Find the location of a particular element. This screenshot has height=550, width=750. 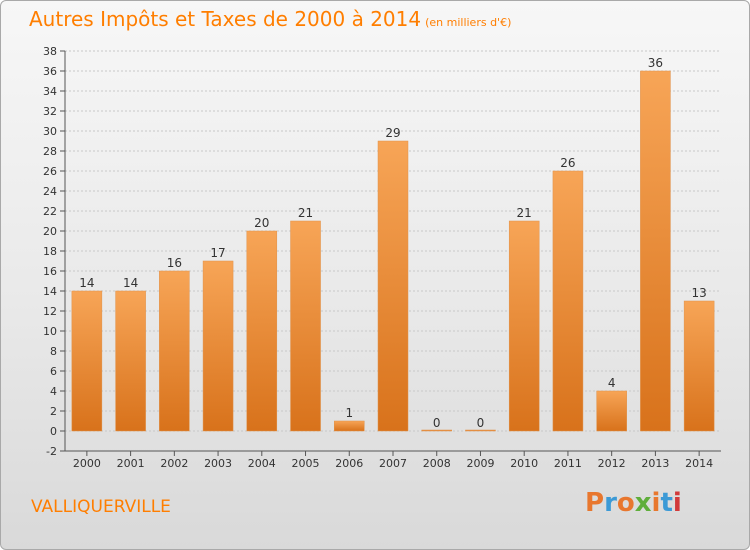

x-tick-label: 2011 is located at coordinates (568, 463).